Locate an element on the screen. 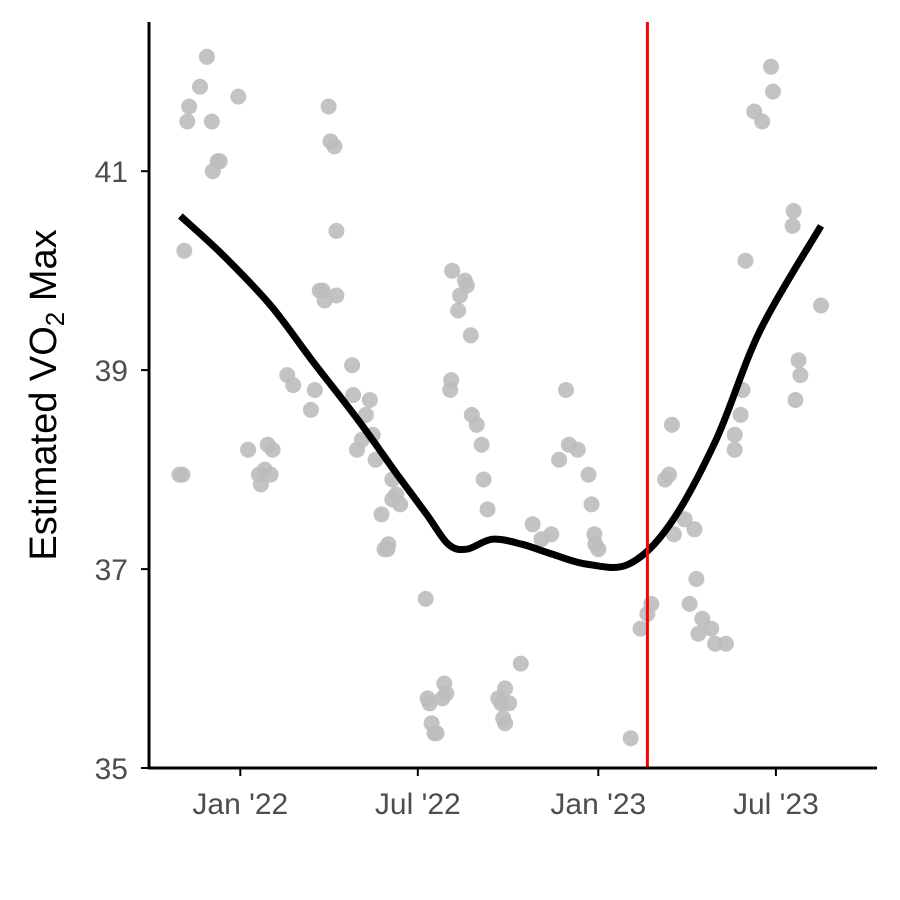  x-tick-label: Jul '23 is located at coordinates (776, 804).